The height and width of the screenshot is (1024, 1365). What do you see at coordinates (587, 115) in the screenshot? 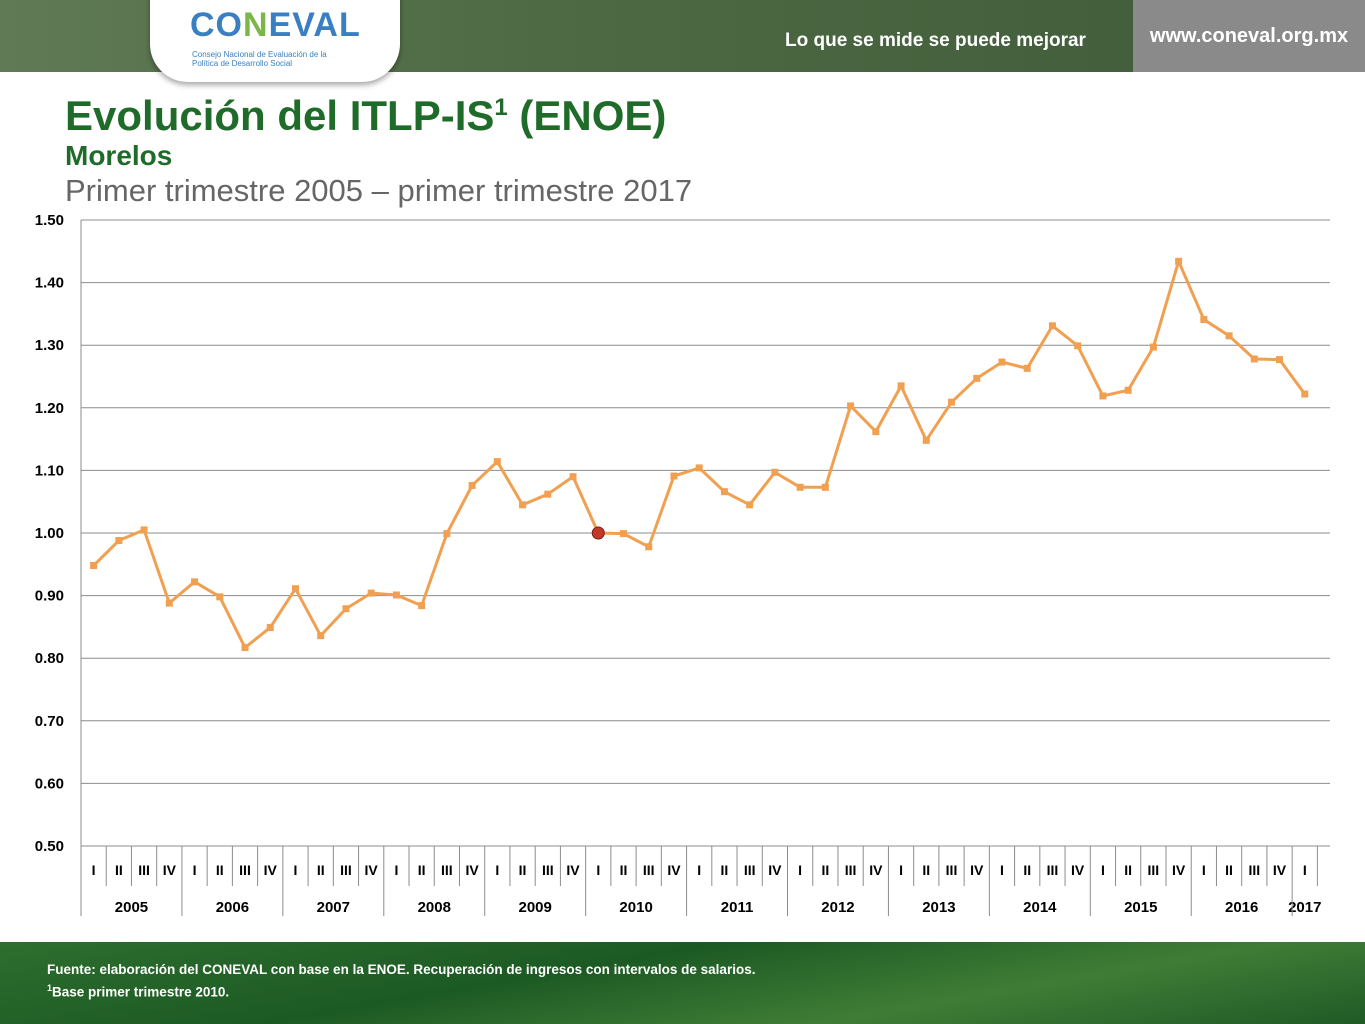
I see `title-suffix: (ENOE)` at bounding box center [587, 115].